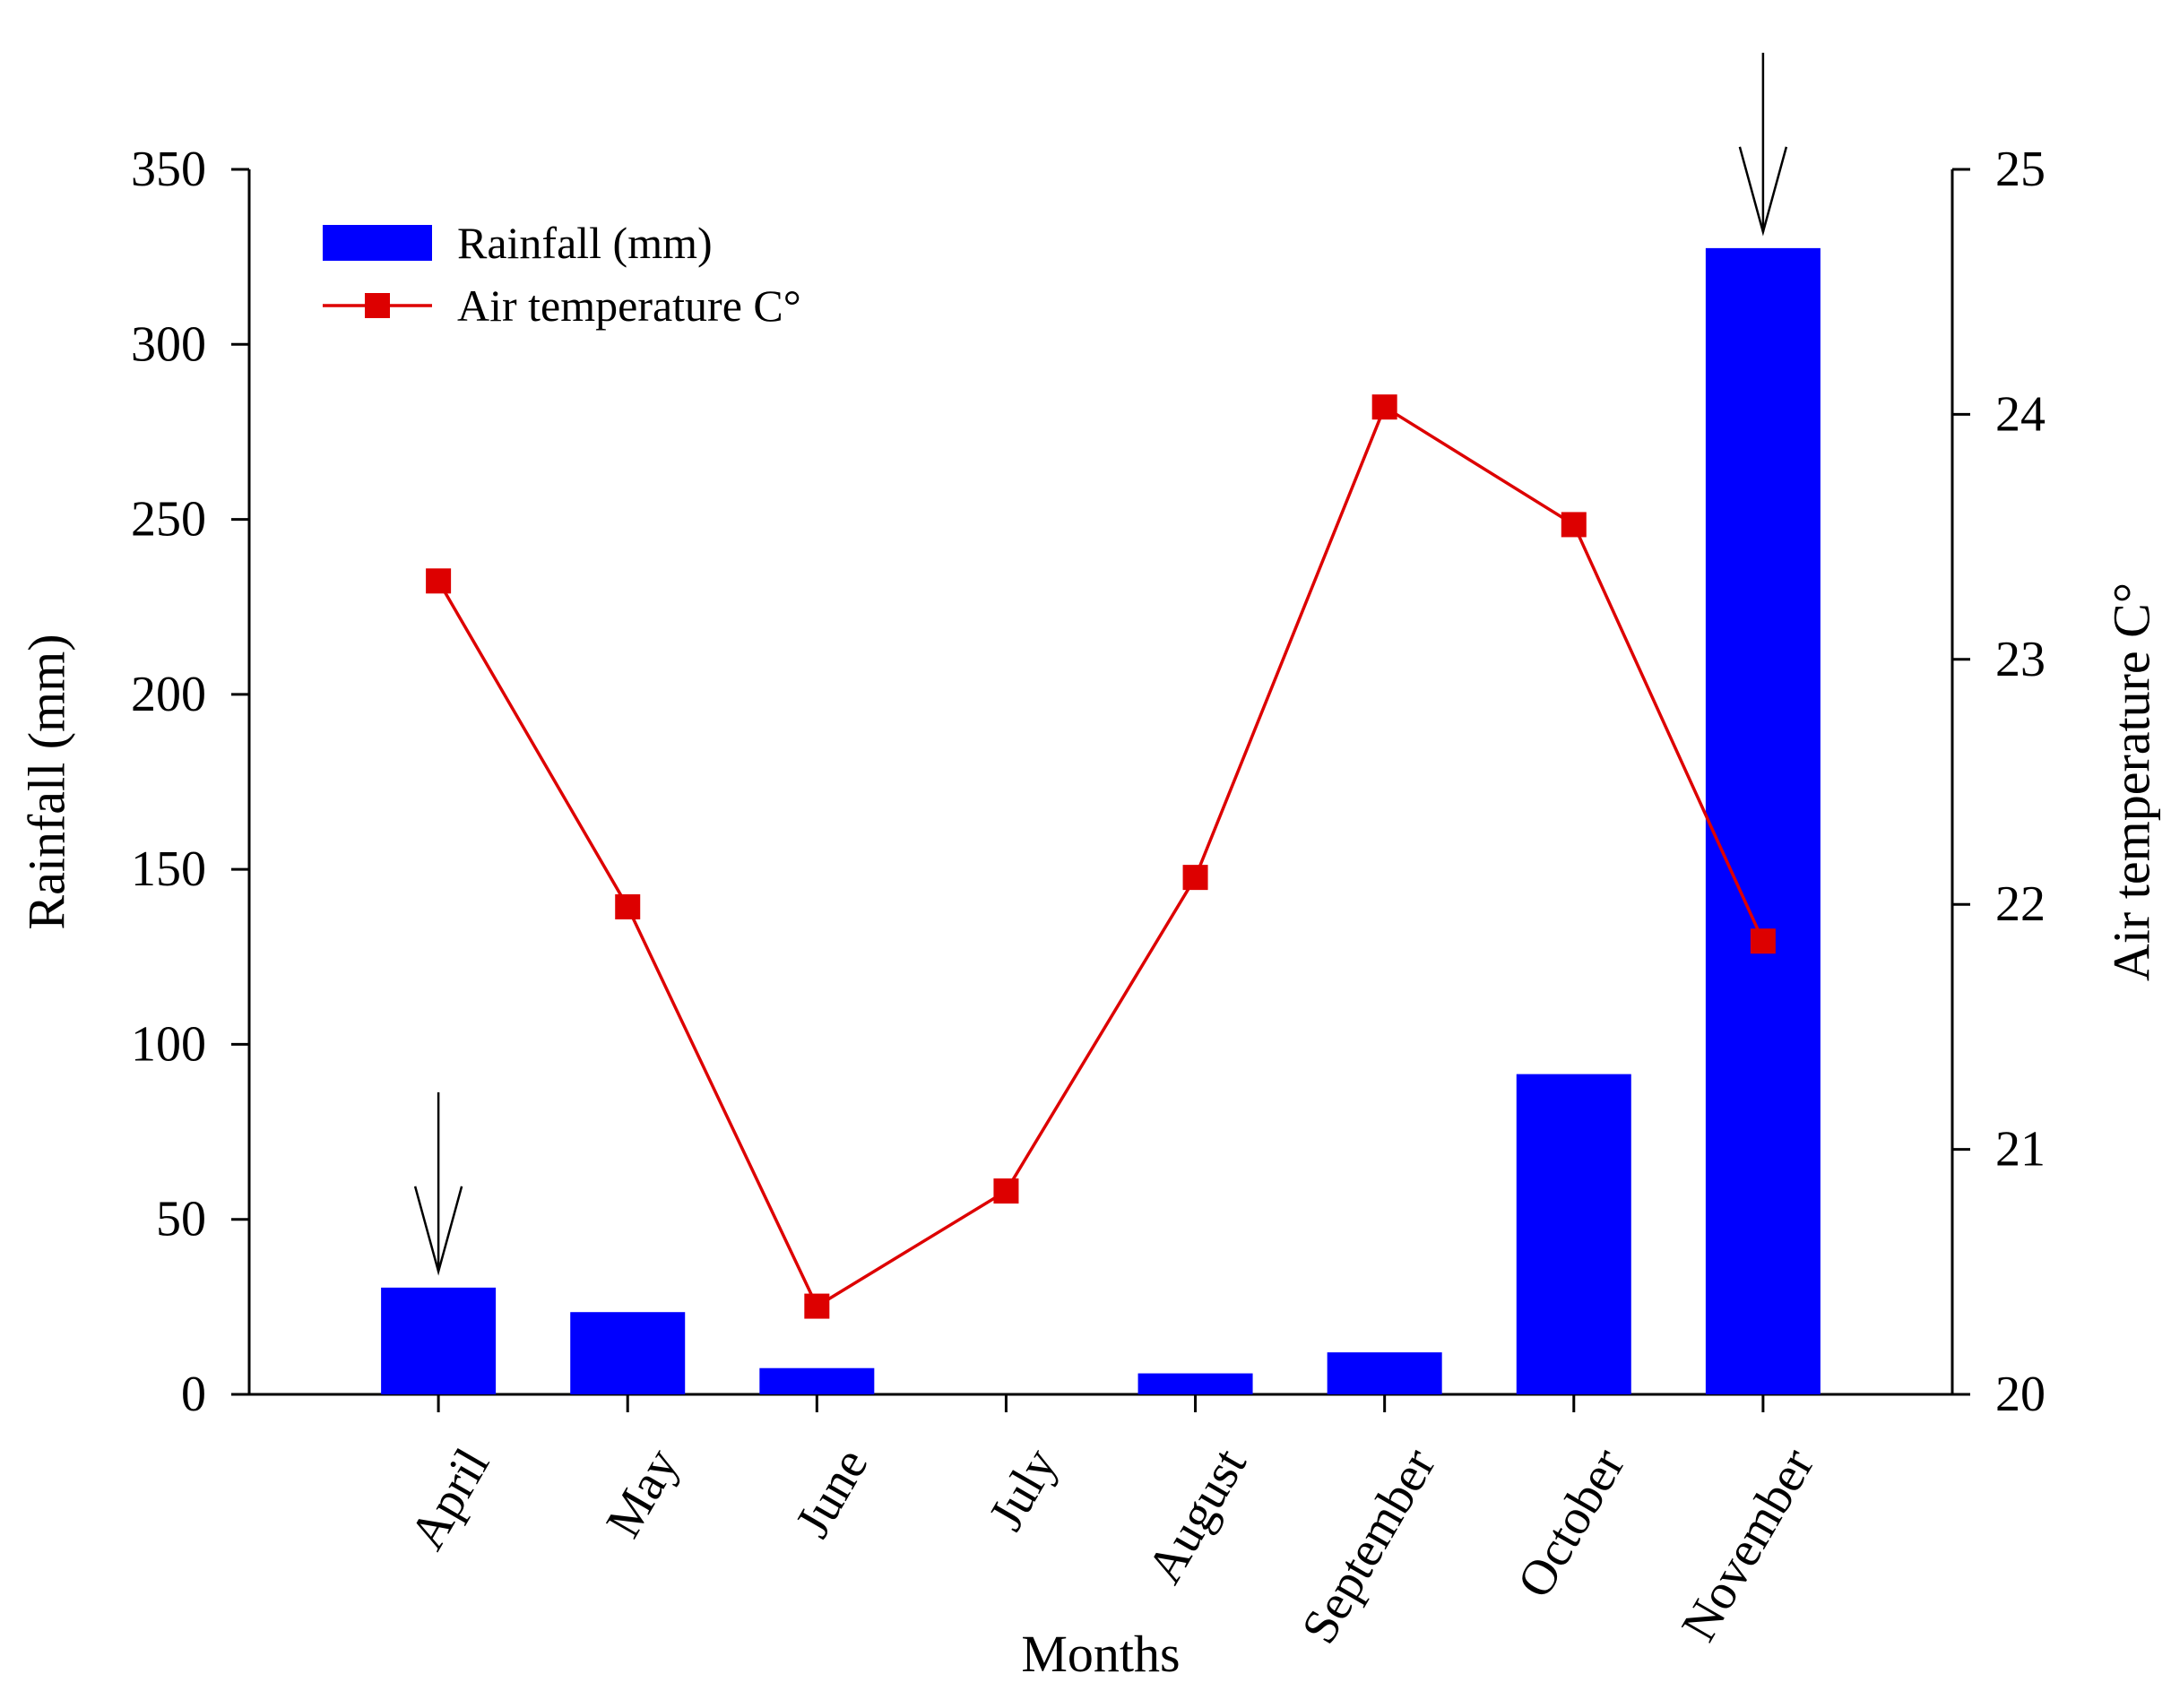  Describe the element at coordinates (168, 520) in the screenshot. I see `y-tick-label-left: 250` at that location.